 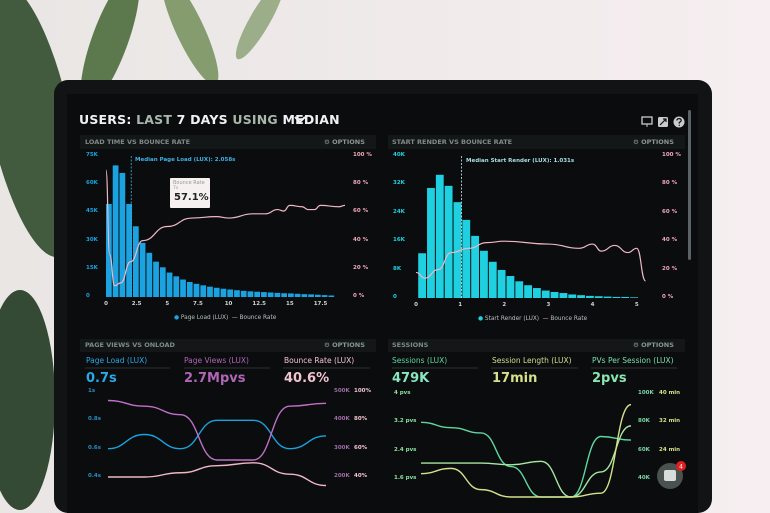 I want to click on scrollbar, so click(x=689, y=185).